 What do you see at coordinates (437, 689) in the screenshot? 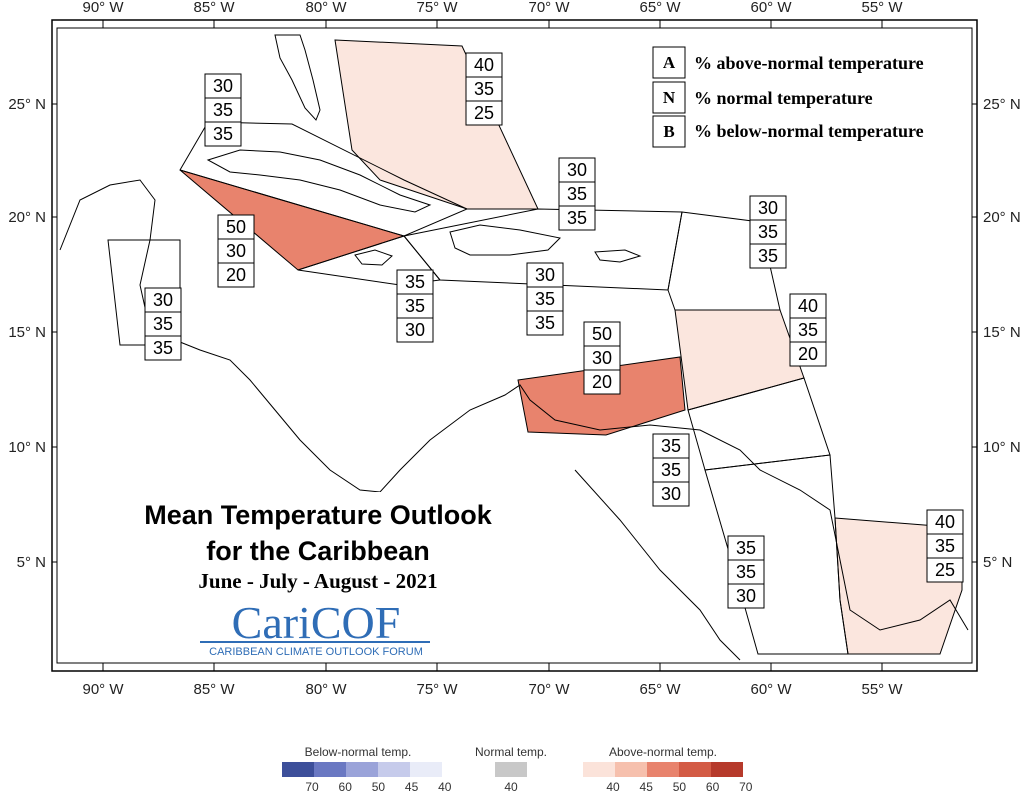
I see `lon-label: 75° W` at bounding box center [437, 689].